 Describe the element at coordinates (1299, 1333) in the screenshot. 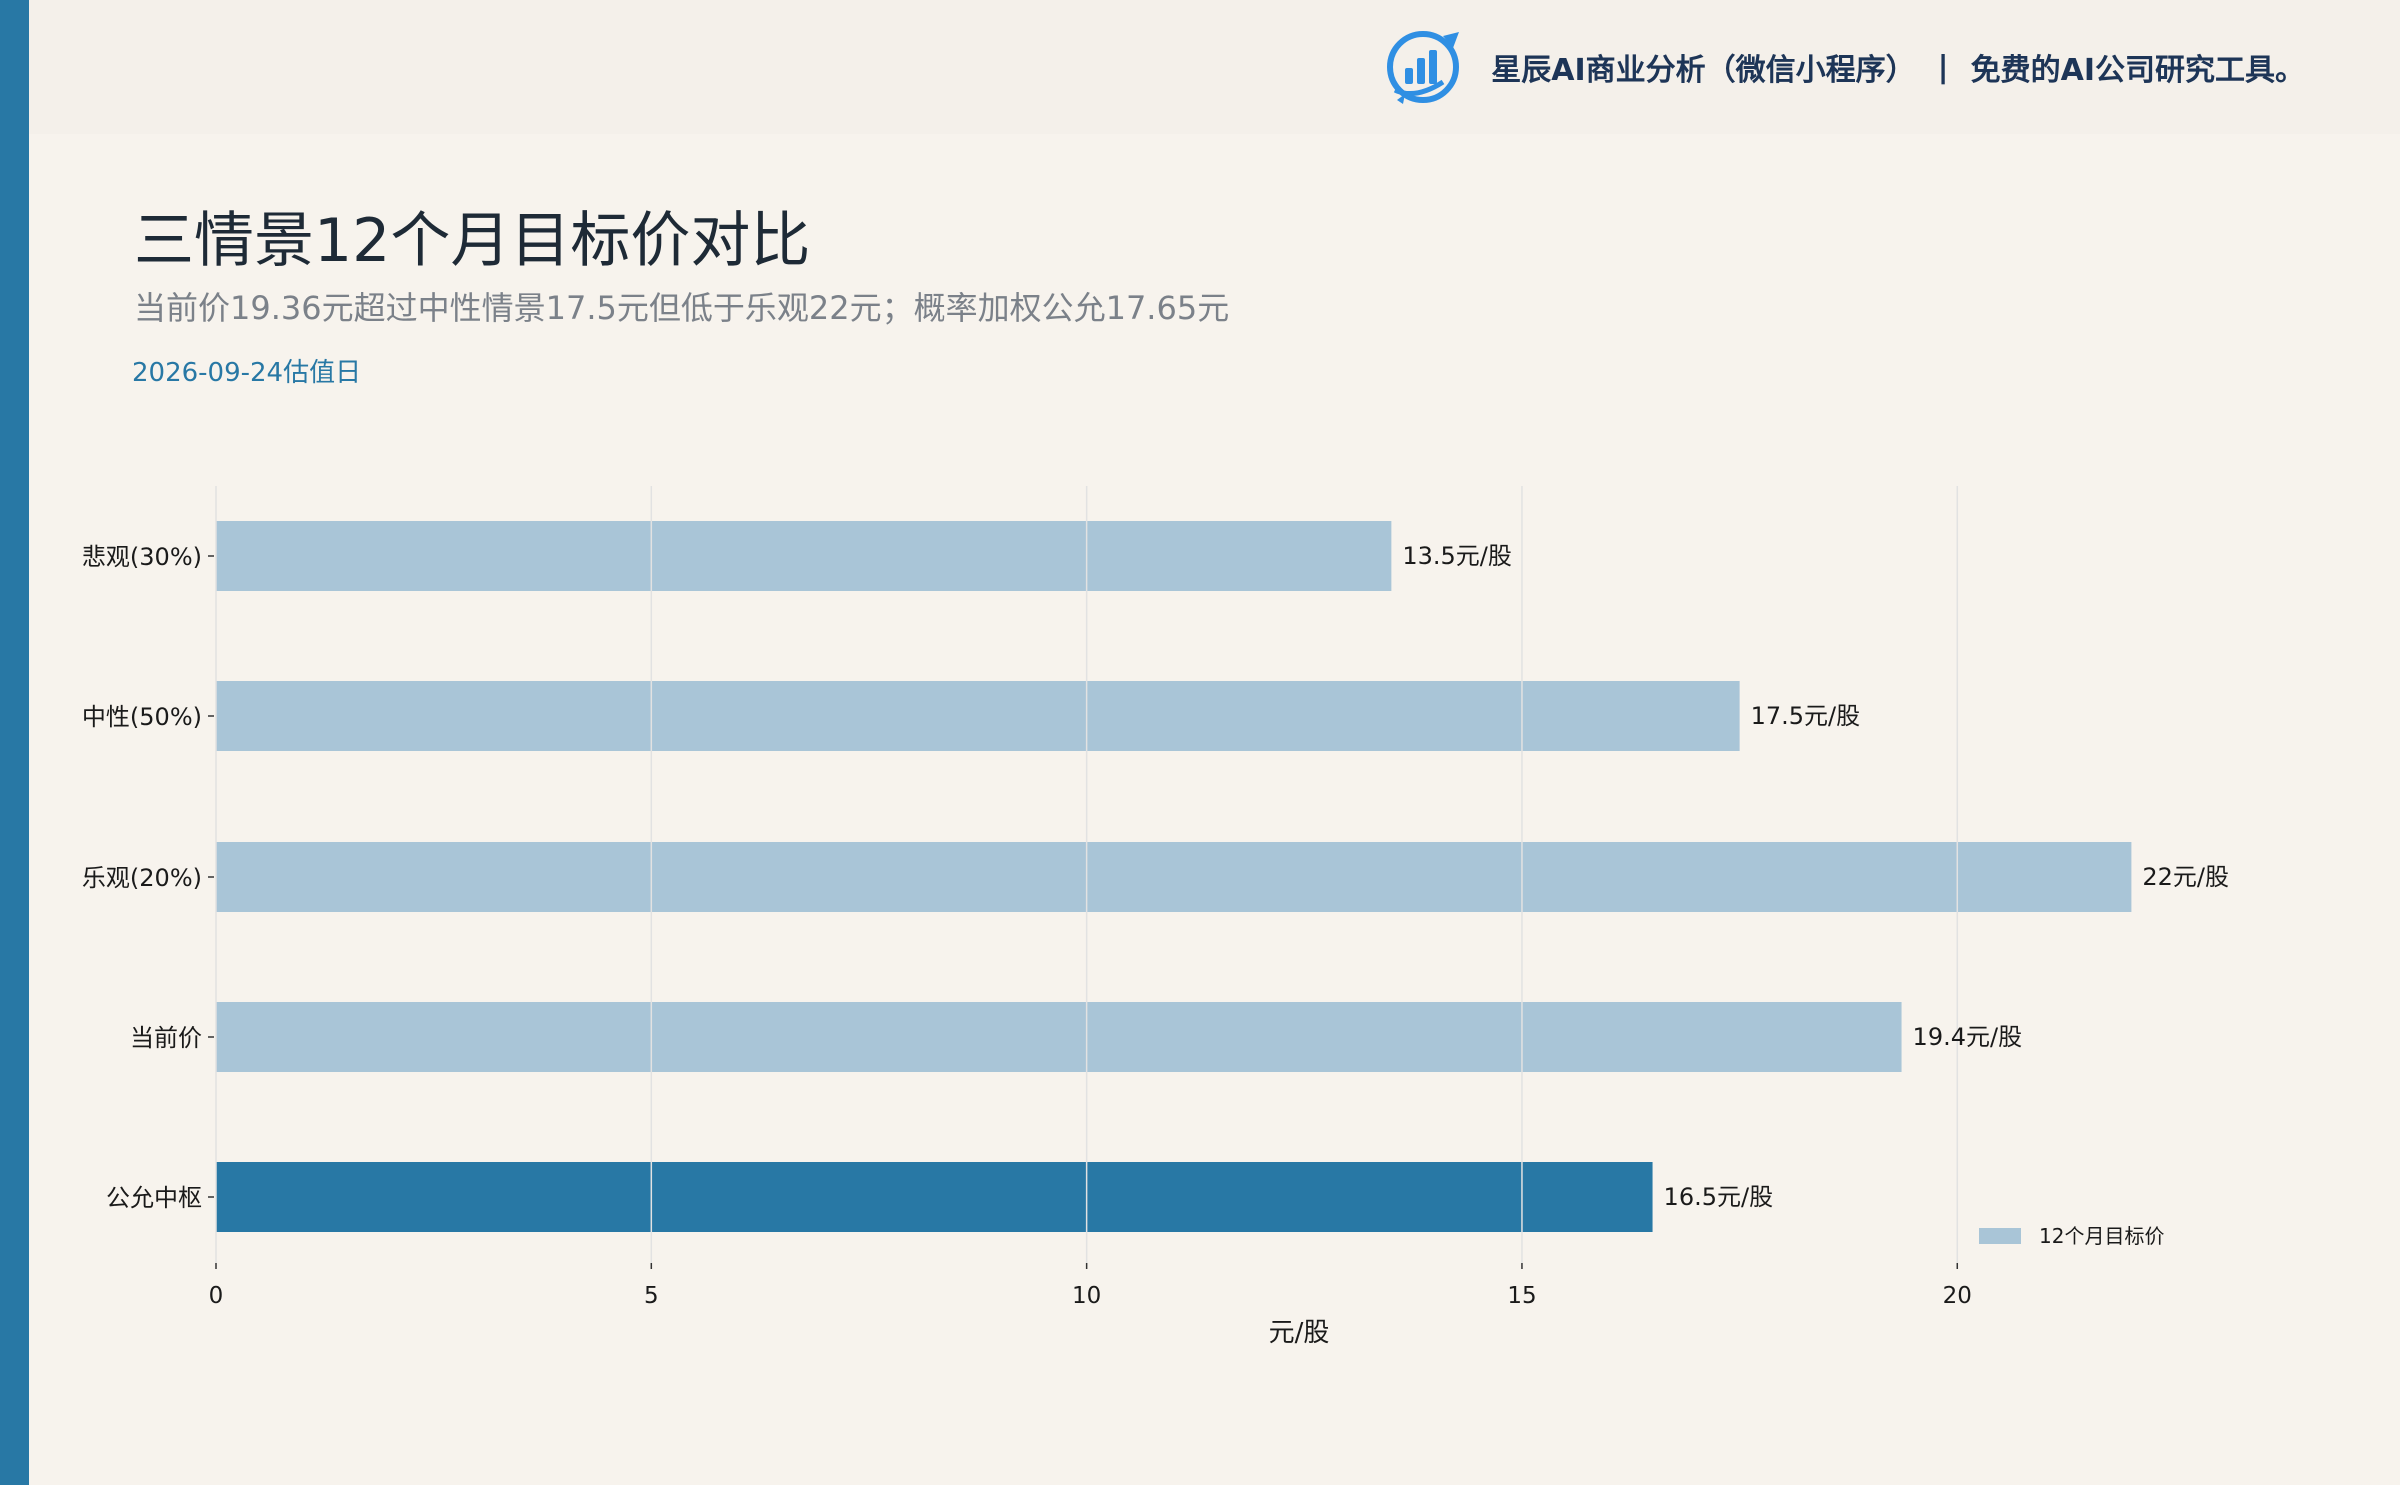

I see `x-axis-label: 元/股` at that location.